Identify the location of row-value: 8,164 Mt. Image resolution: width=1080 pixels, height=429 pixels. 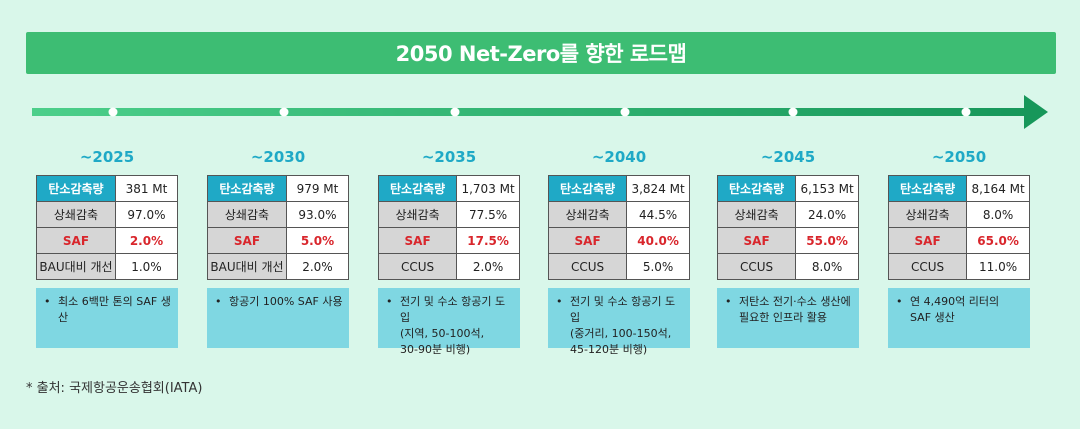
(998, 188).